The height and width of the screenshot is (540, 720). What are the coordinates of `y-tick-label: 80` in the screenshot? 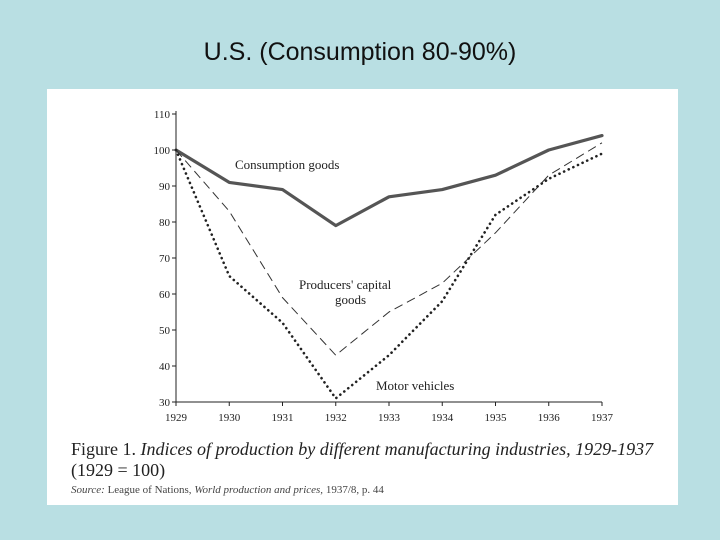 It's located at (165, 223).